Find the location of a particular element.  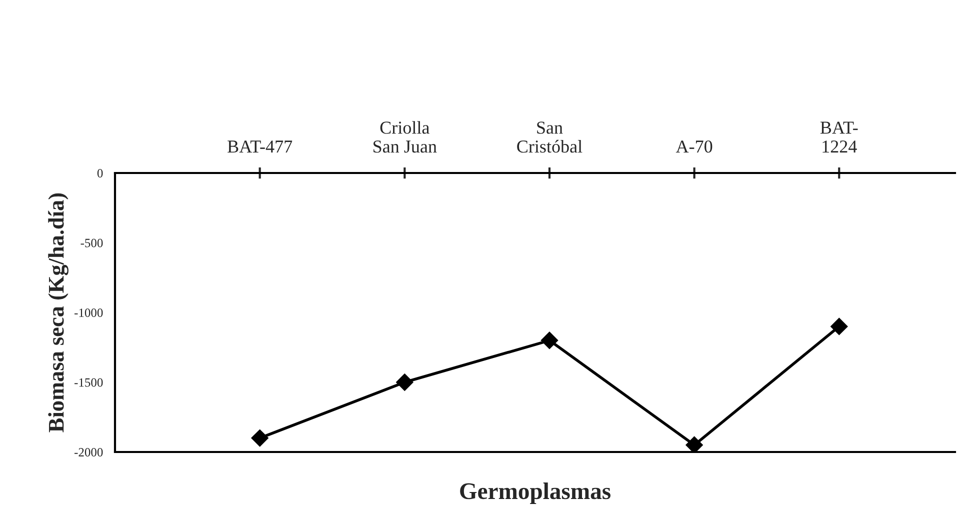

y-axis-title: Biomasa seca (Kg/ha.día) is located at coordinates (58, 312).